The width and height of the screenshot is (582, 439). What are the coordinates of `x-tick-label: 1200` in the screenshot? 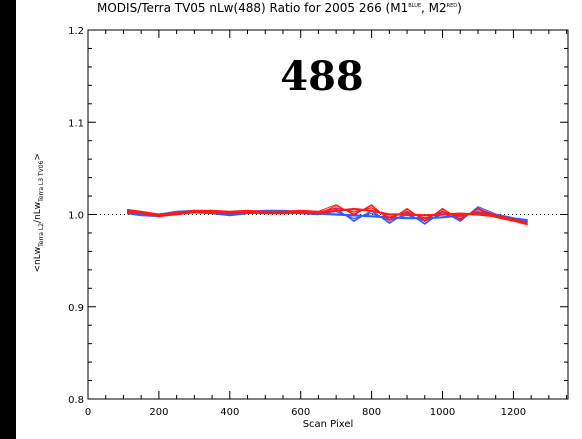 It's located at (513, 412).